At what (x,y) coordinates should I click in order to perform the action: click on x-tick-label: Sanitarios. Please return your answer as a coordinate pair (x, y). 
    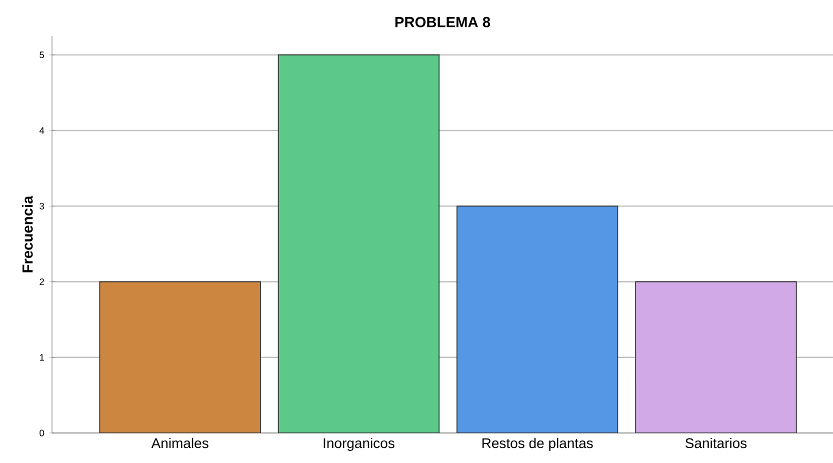
    Looking at the image, I should click on (716, 443).